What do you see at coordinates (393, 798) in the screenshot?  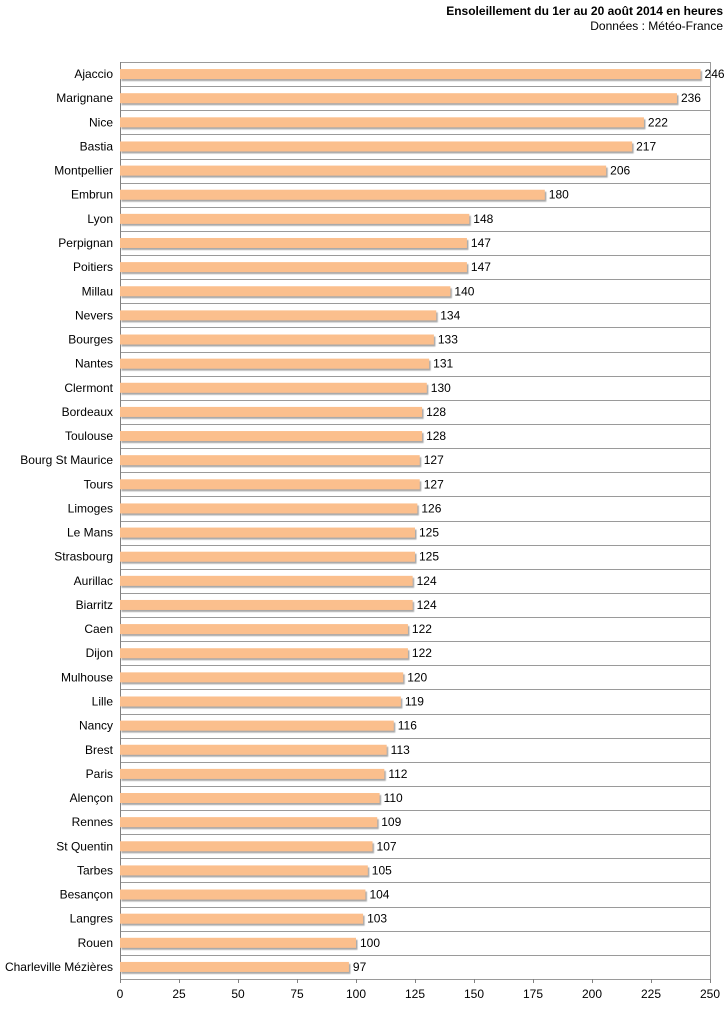 I see `value-label: 110` at bounding box center [393, 798].